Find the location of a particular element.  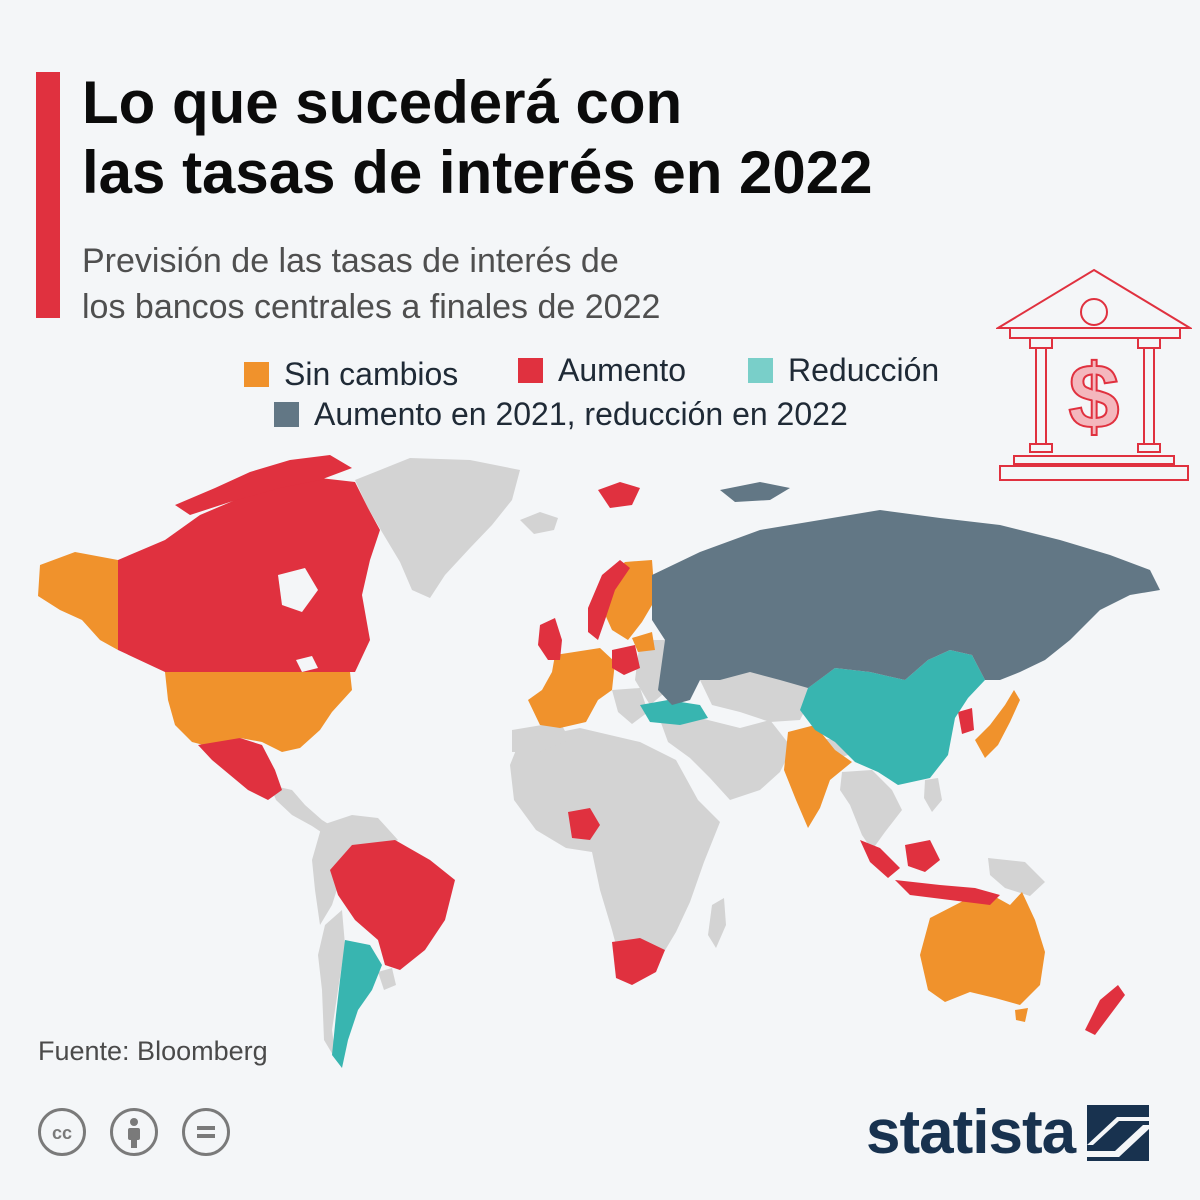

hudson-bay is located at coordinates (298, 590).